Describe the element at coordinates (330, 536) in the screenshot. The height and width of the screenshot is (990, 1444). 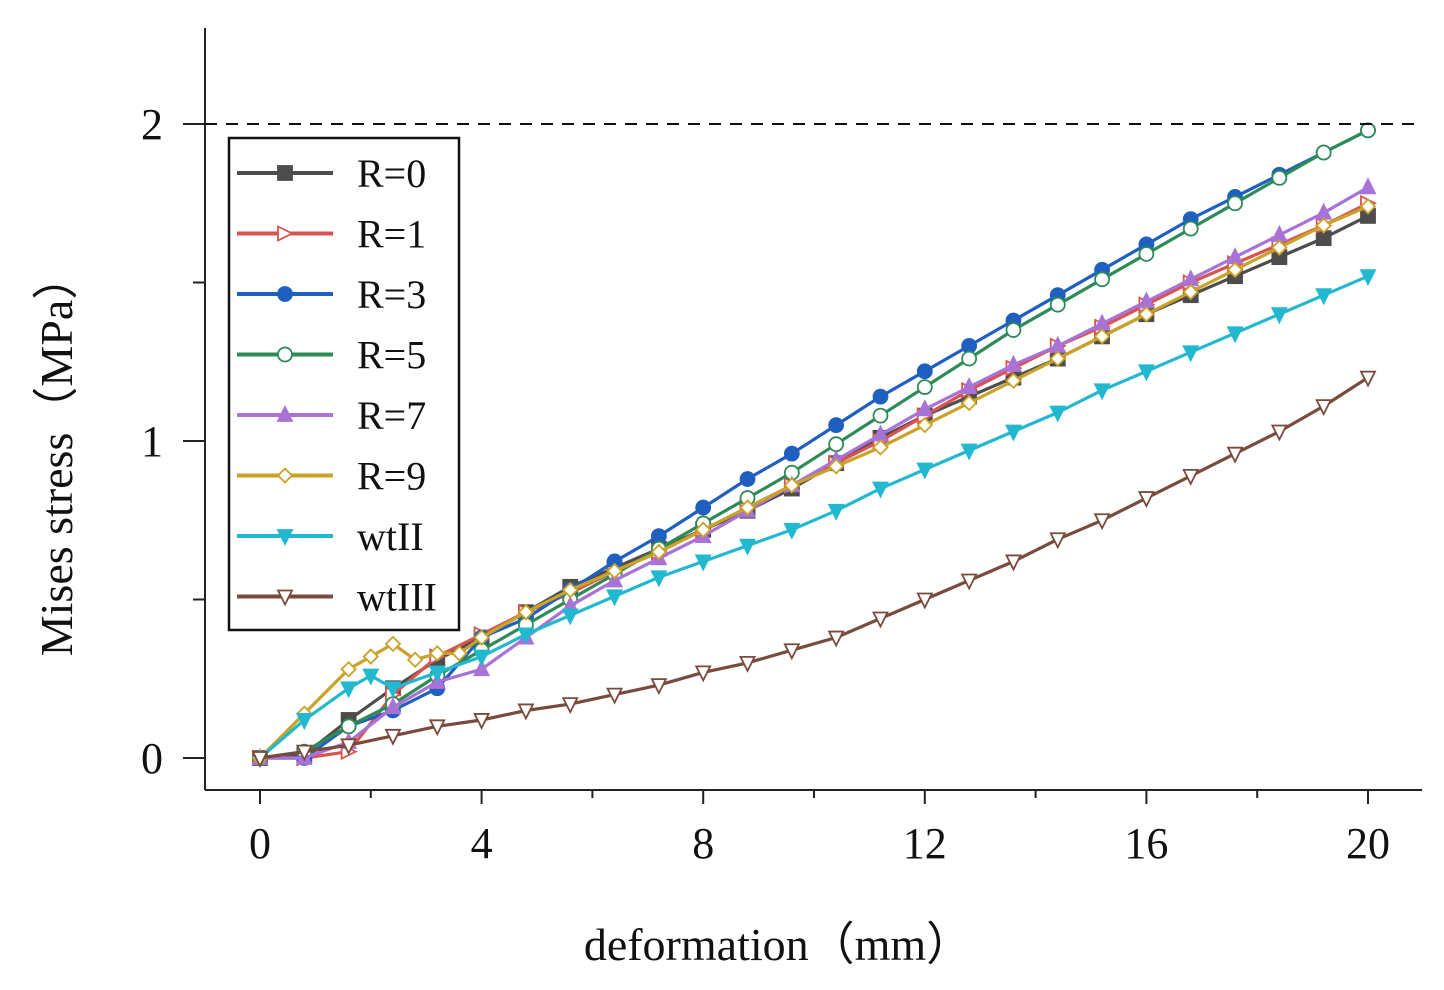
I see `legend-item: wtII` at that location.